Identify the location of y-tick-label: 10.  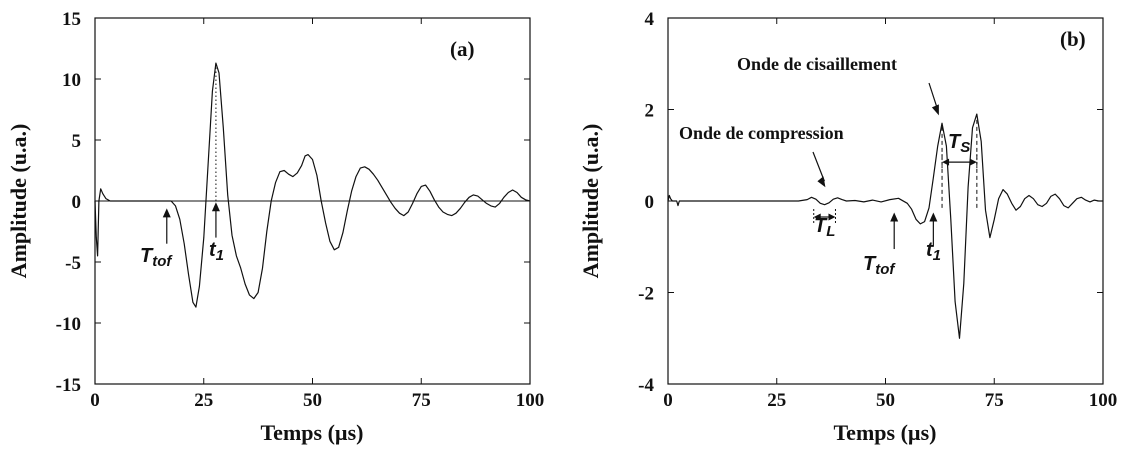
(71, 80).